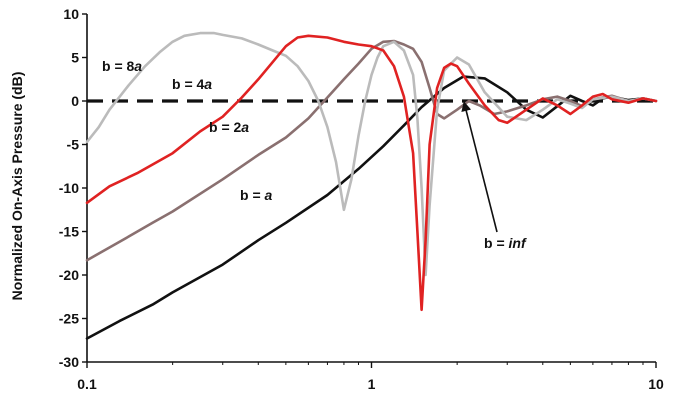 This screenshot has height=409, width=676. I want to click on x-tick-label: 0.1, so click(87, 384).